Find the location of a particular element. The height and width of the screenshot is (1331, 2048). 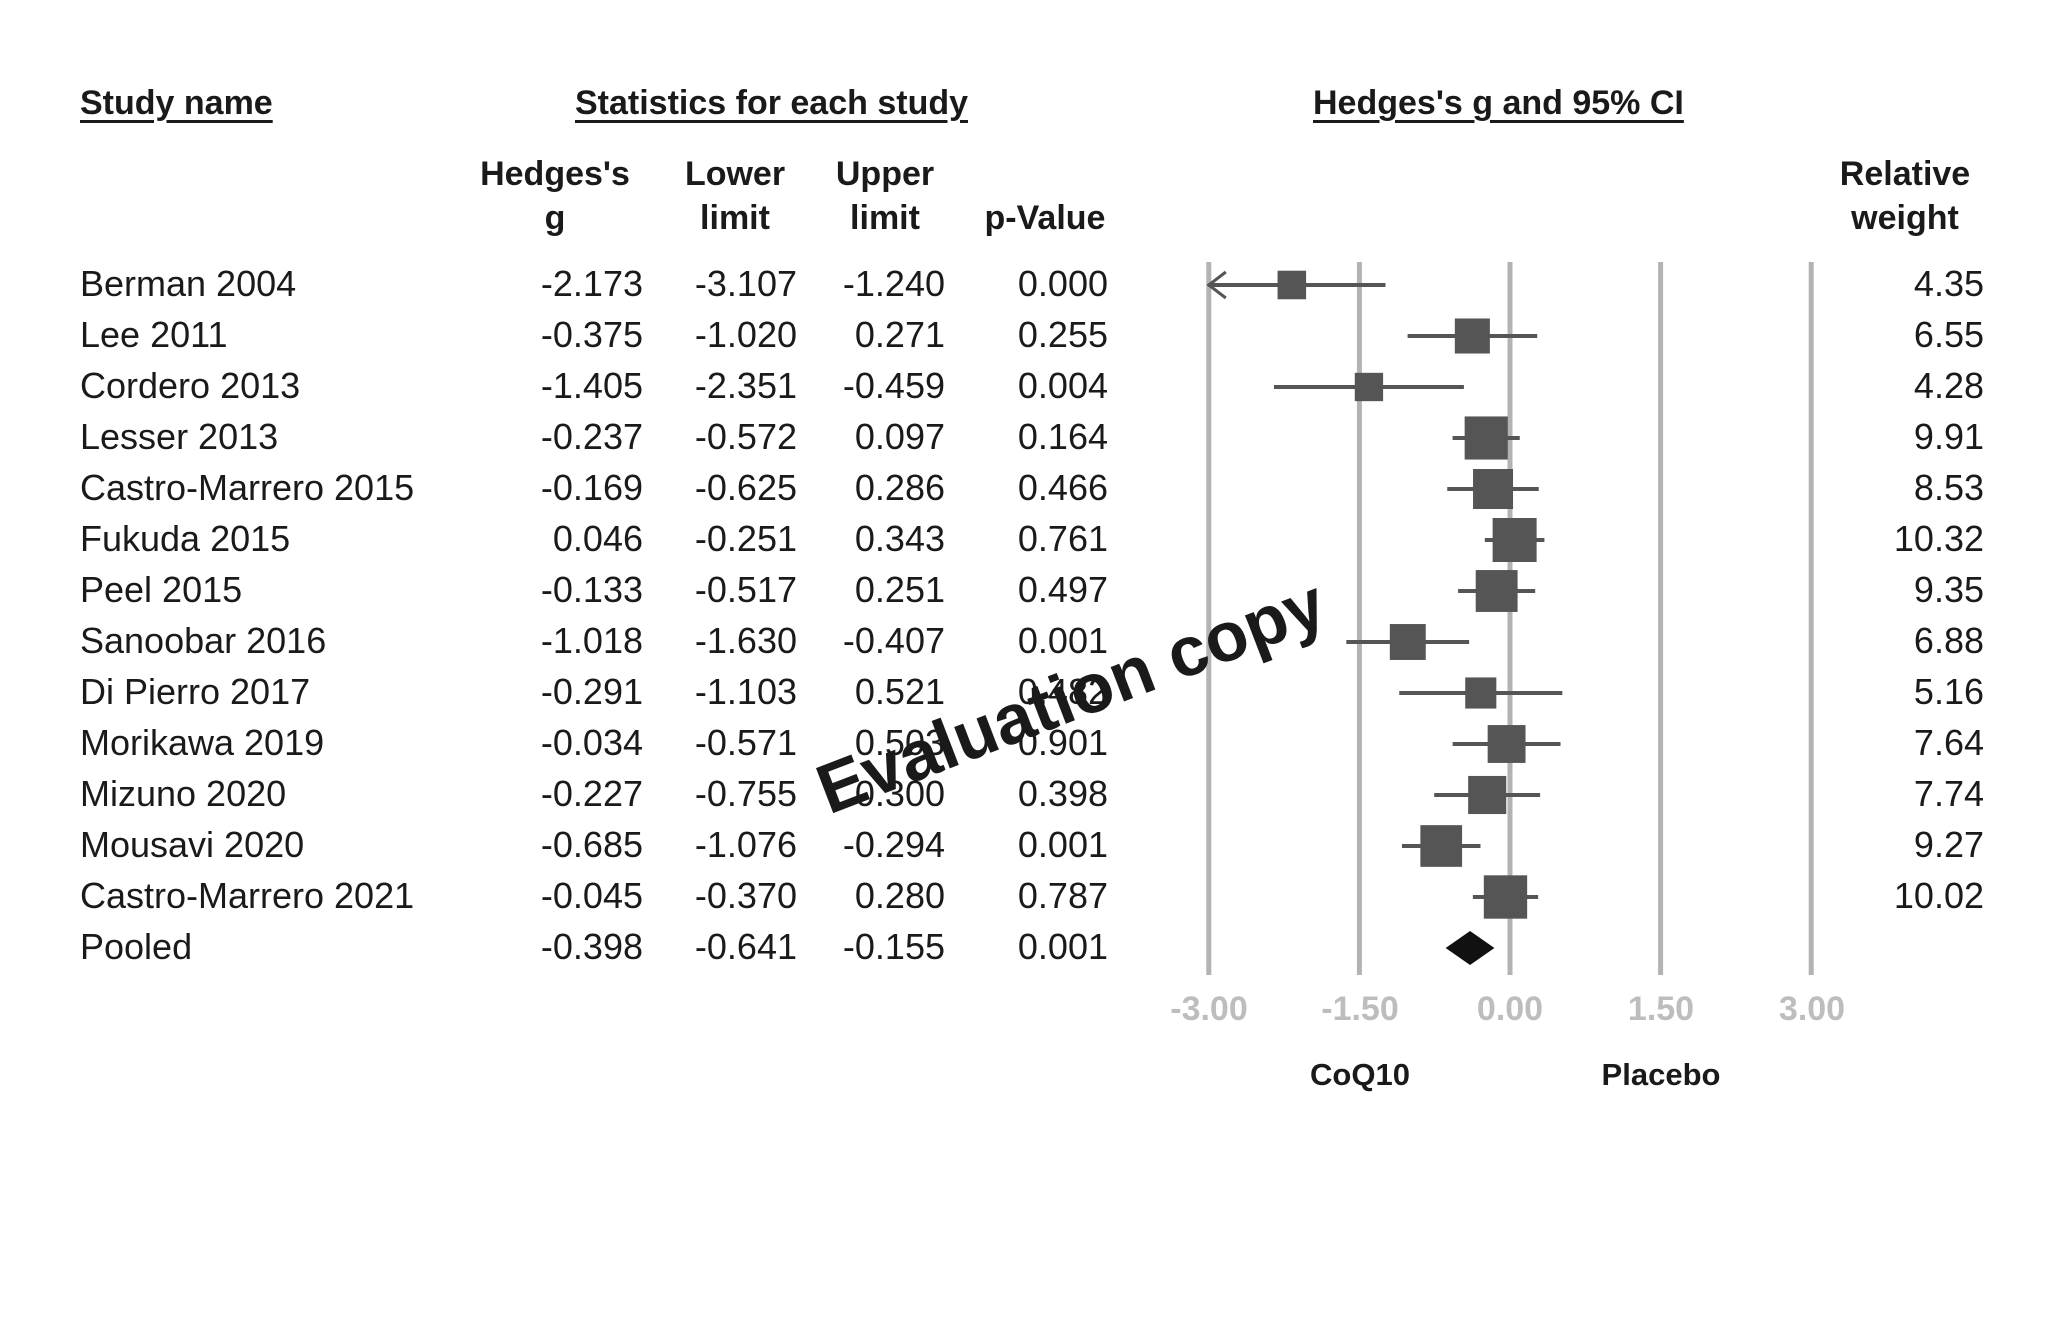

upper-limit-value: 0.097 is located at coordinates (899, 437).